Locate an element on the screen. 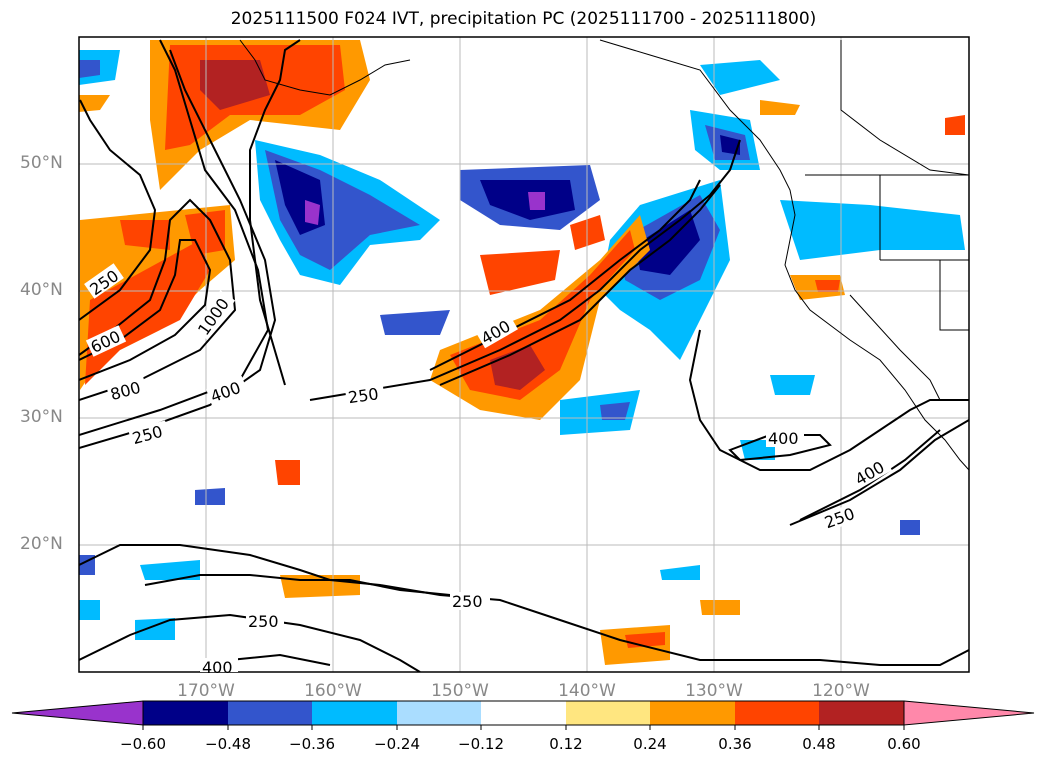  colorbar is located at coordinates (523, 715).